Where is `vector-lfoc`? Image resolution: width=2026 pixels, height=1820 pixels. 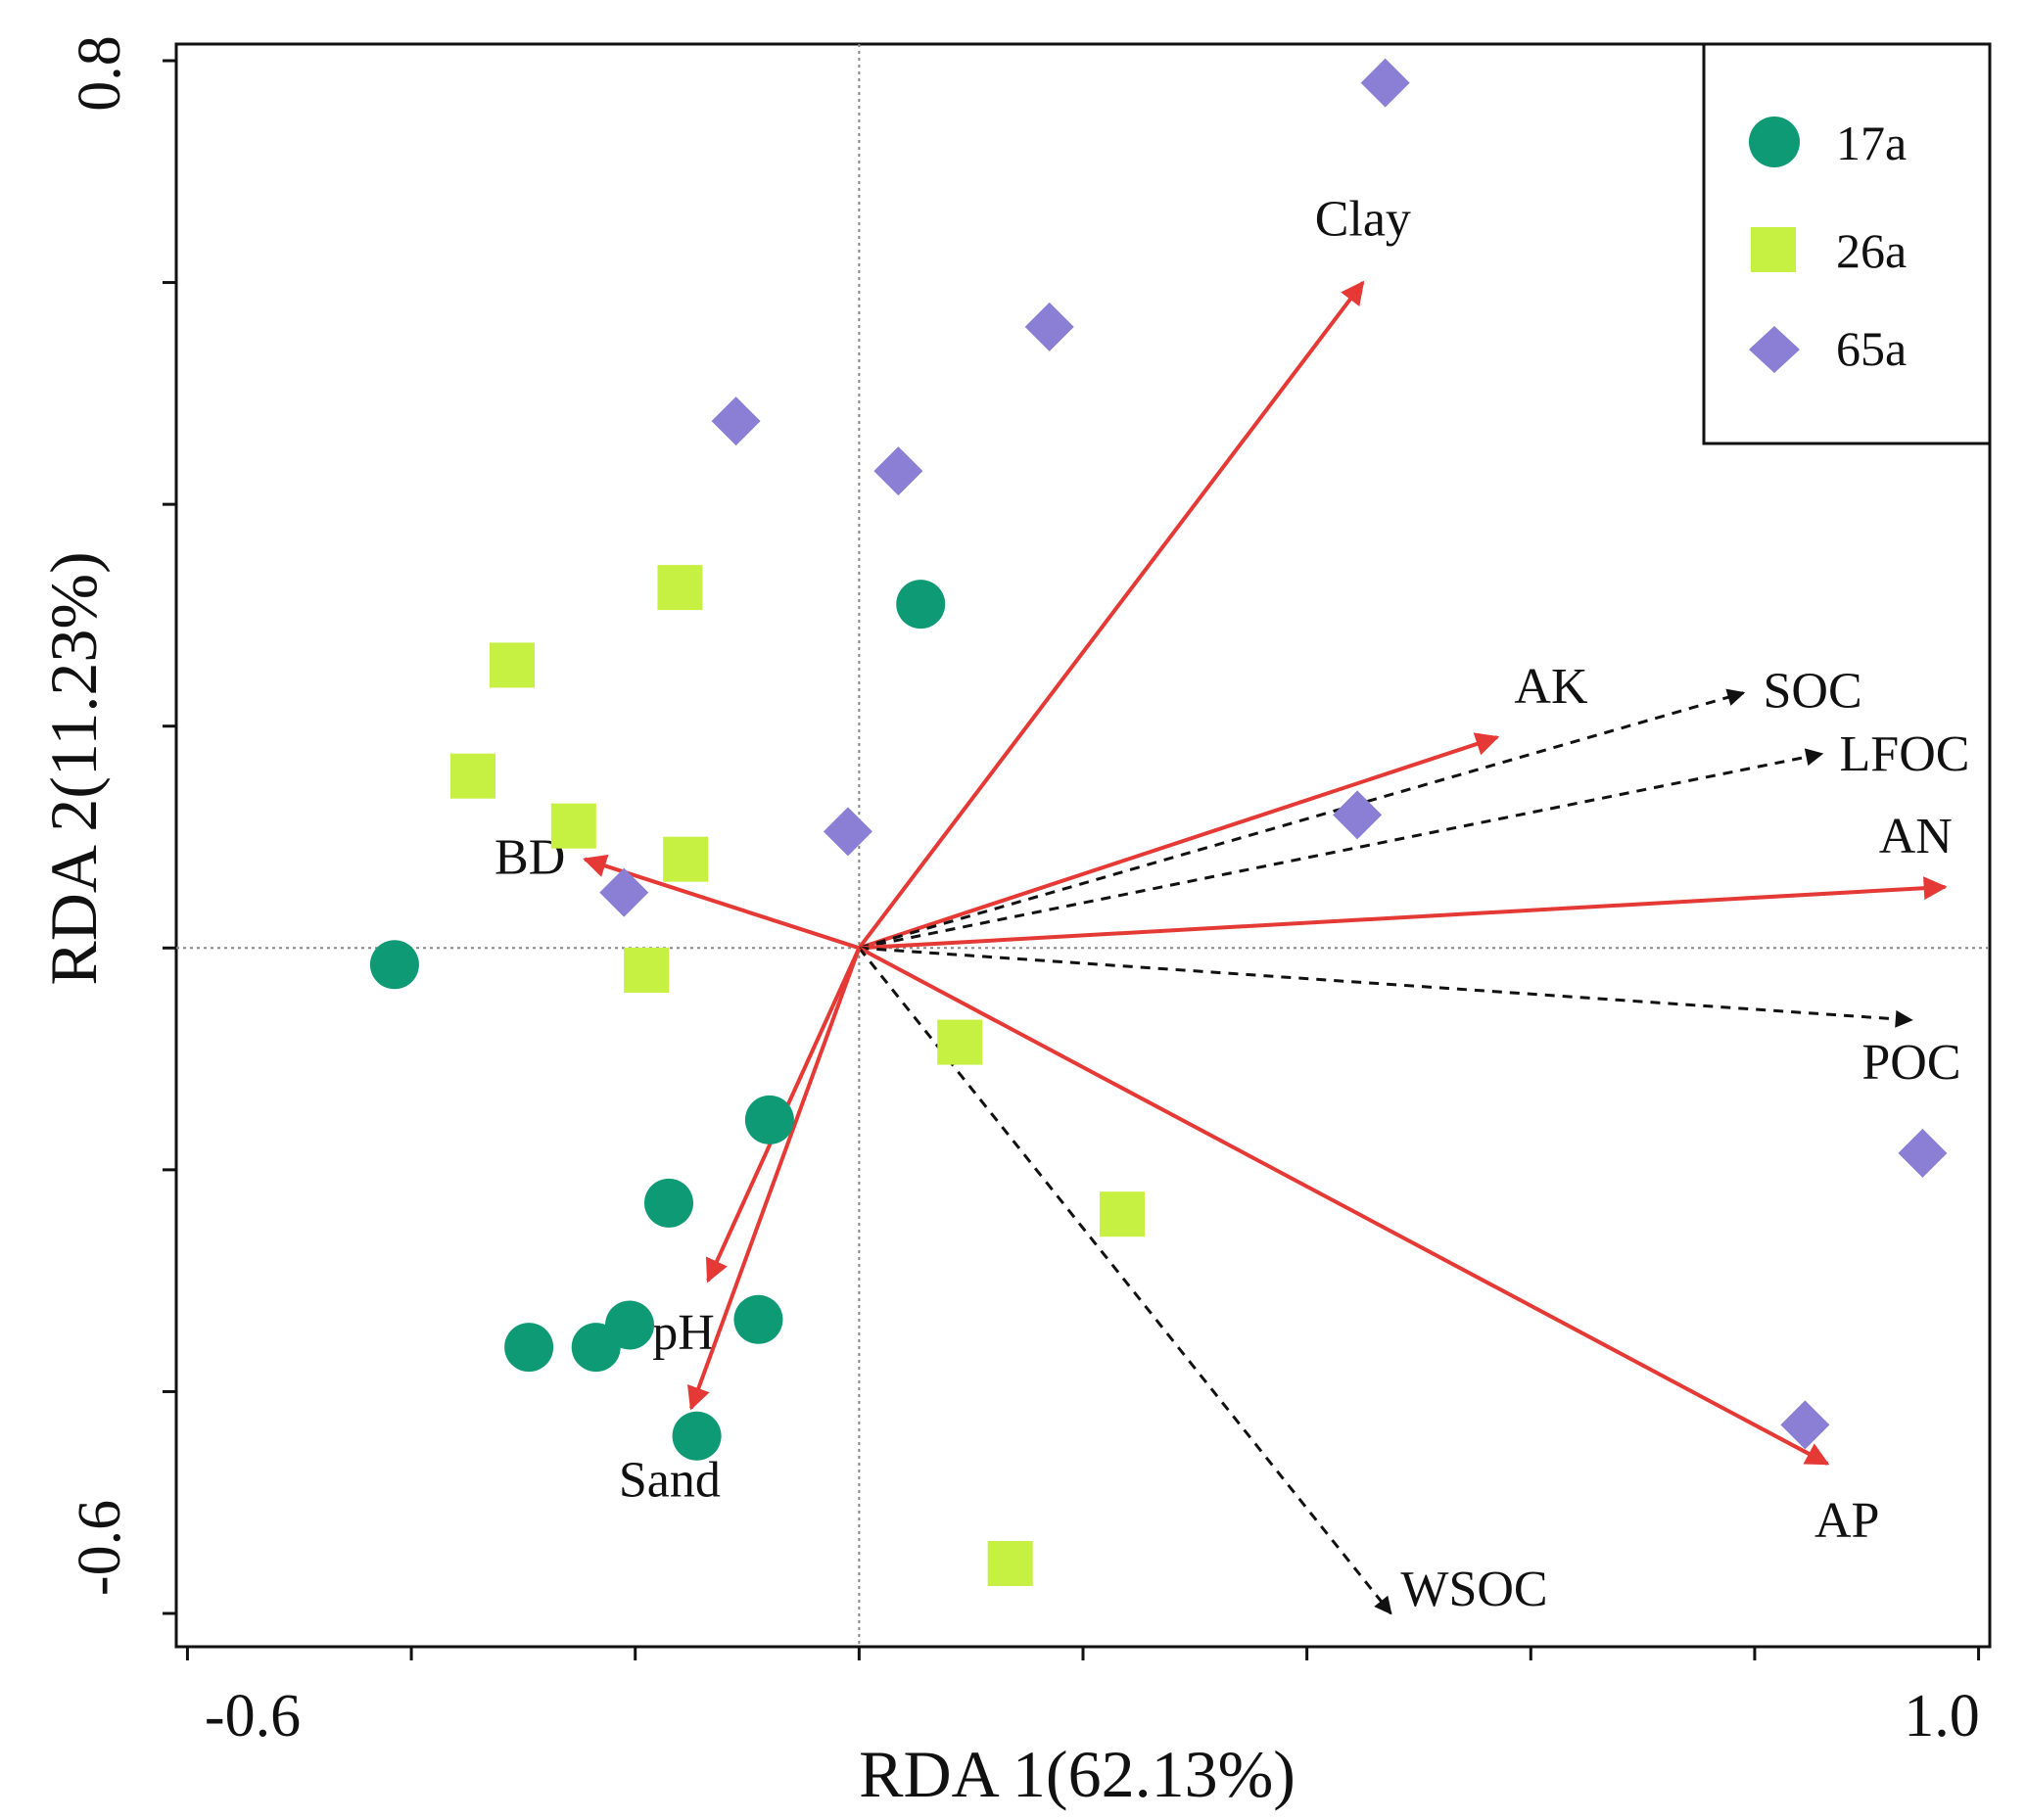
vector-lfoc is located at coordinates (1341, 849).